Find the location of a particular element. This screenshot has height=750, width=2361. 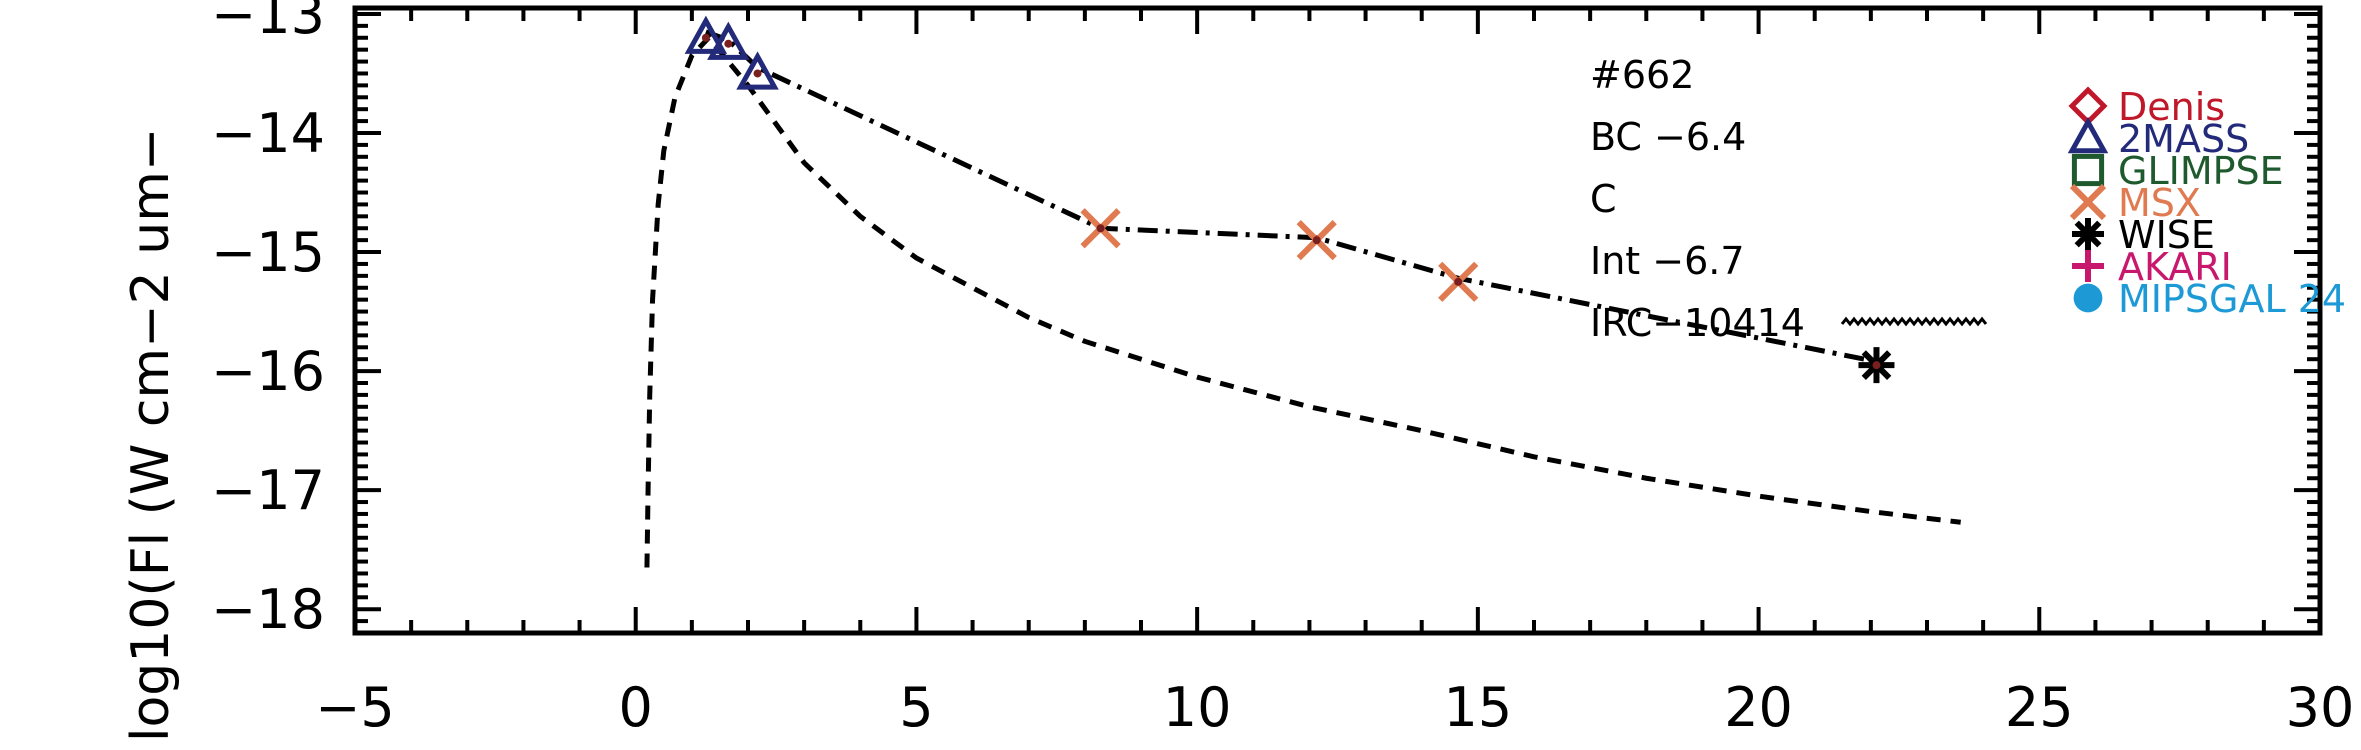

annotation-line: BC −6.4 is located at coordinates (1668, 137).